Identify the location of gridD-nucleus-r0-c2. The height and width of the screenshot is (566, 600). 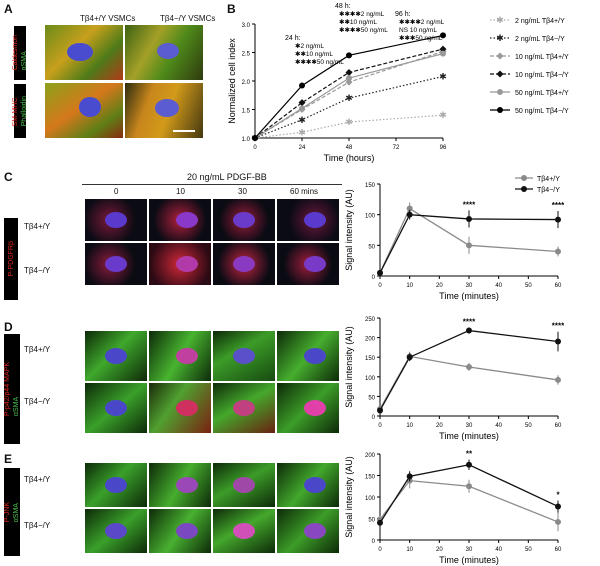
(244, 356).